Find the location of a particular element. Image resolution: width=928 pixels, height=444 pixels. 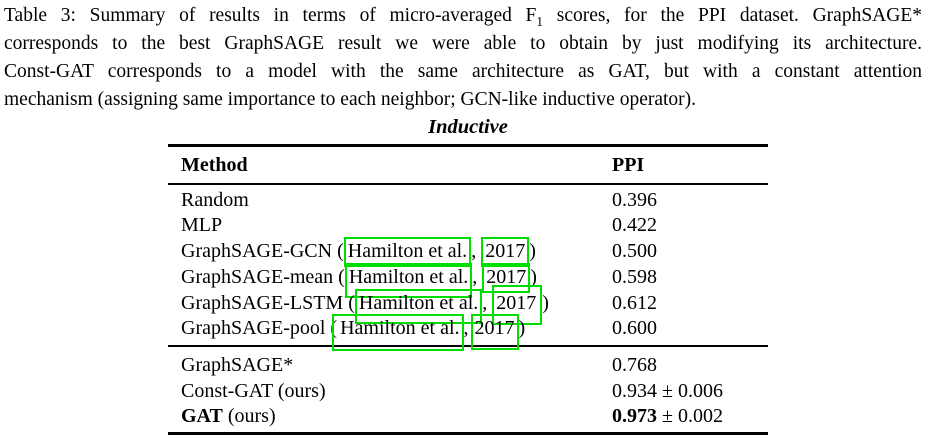

caption-text: scores, for the PPI dataset. GraphSAGE* is located at coordinates (732, 15).